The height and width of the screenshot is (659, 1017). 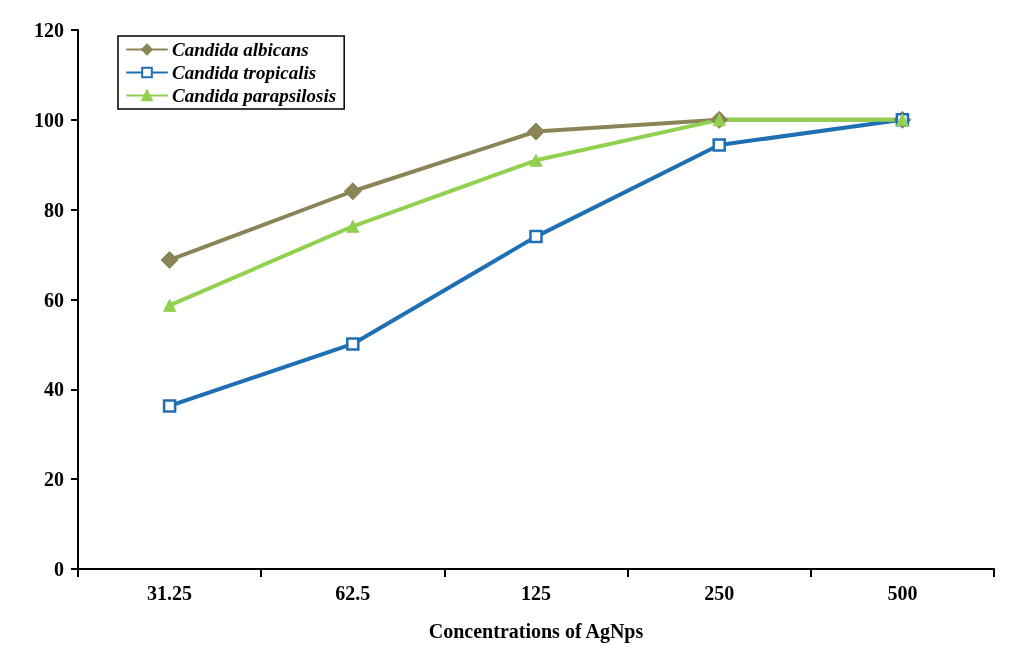 I want to click on y-tick-label: 40, so click(x=54, y=389).